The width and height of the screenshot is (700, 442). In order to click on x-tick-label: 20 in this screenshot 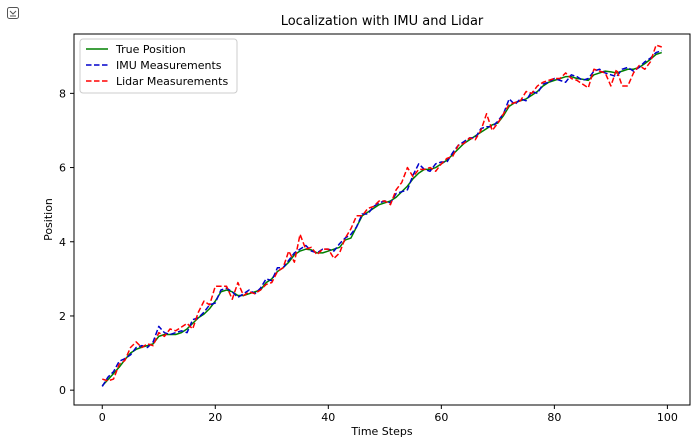, I will do `click(215, 417)`.